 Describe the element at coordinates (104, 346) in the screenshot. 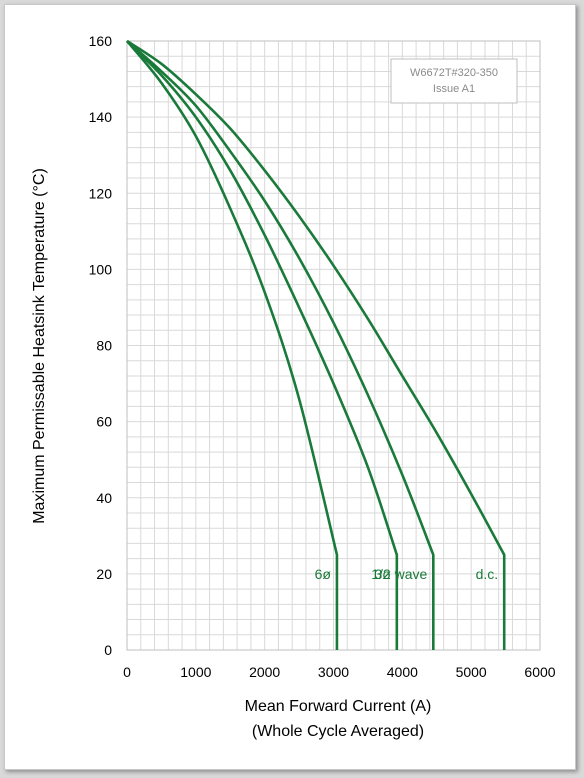

I see `y-tick-label: 80` at that location.